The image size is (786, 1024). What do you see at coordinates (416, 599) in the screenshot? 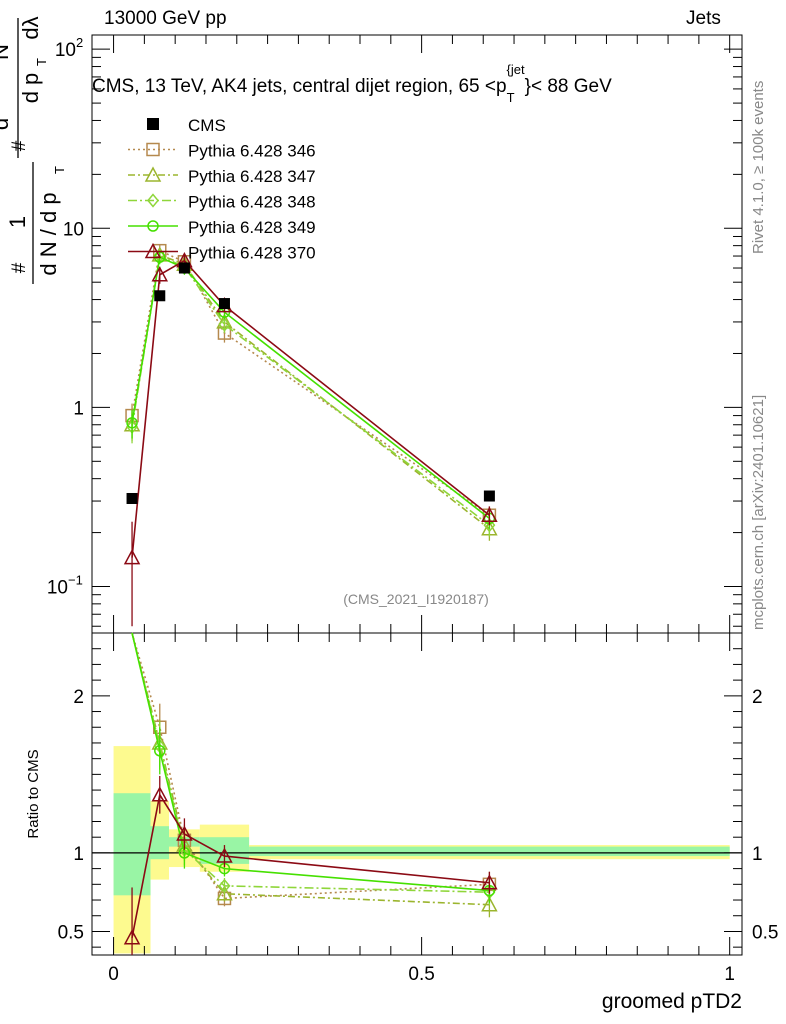
I see `analysis-watermark: (CMS_2021_I1920187)` at bounding box center [416, 599].